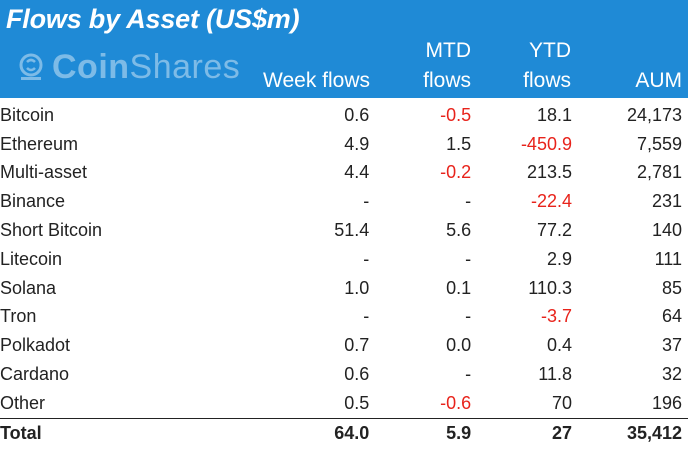  What do you see at coordinates (185, 66) in the screenshot?
I see `logo-text-light: Shares` at bounding box center [185, 66].